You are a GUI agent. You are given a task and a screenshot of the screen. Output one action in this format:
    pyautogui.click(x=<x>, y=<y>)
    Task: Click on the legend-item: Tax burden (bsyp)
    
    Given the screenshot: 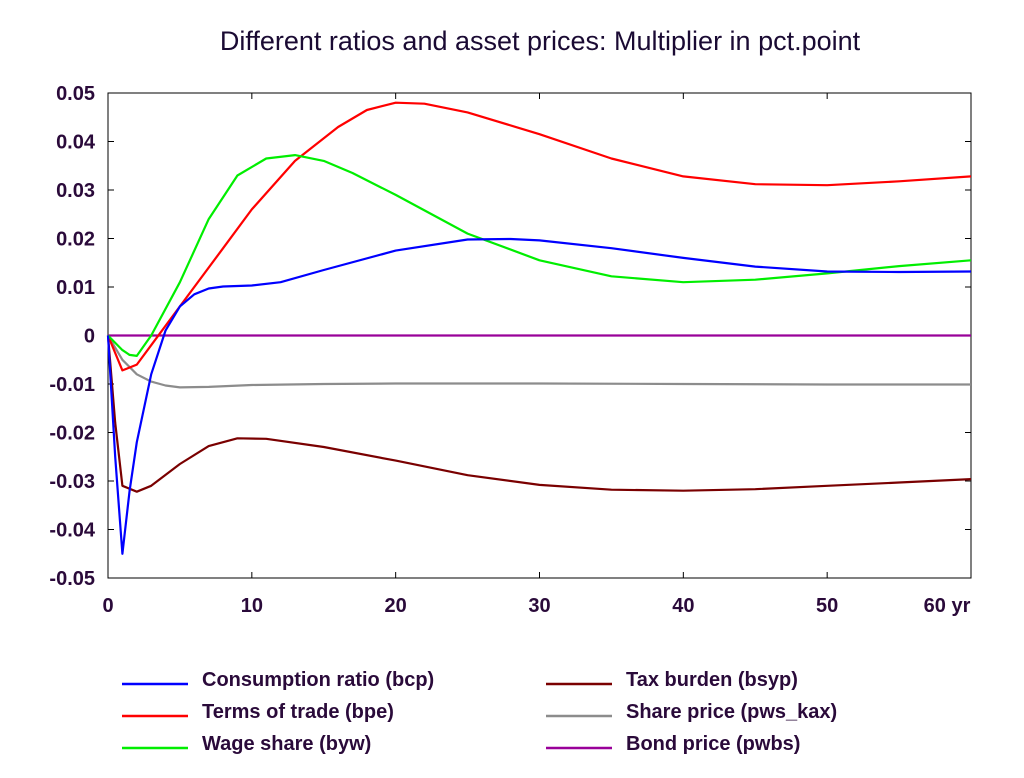 What is the action you would take?
    pyautogui.click(x=672, y=680)
    